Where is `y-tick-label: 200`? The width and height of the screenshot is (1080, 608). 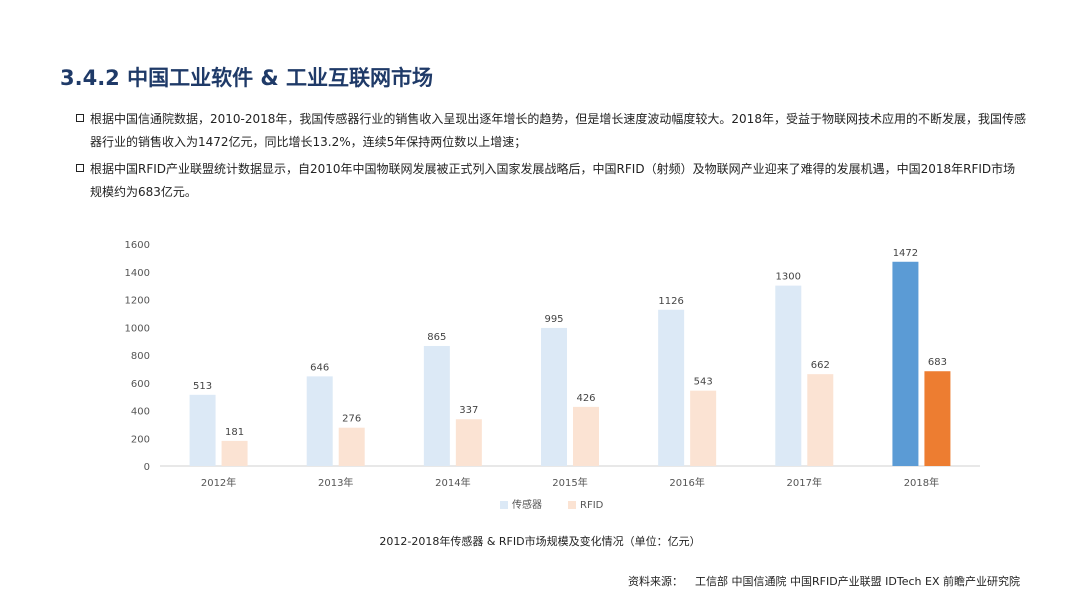
y-tick-label: 200 is located at coordinates (140, 439).